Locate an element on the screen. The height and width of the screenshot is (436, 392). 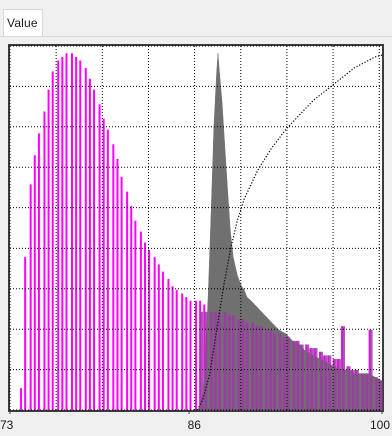
x-tick-label-max: 100 is located at coordinates (380, 425).